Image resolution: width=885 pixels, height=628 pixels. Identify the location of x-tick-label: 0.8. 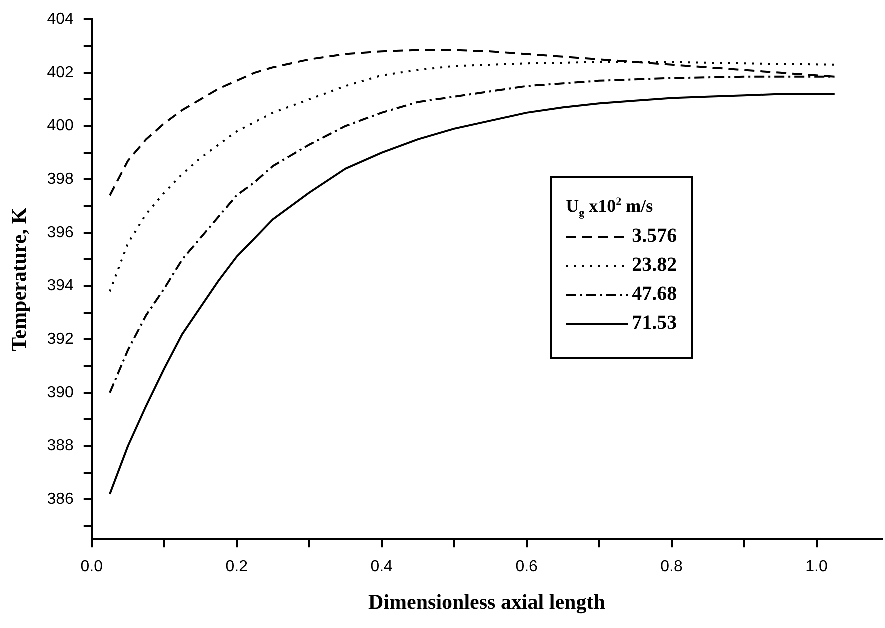
(672, 567).